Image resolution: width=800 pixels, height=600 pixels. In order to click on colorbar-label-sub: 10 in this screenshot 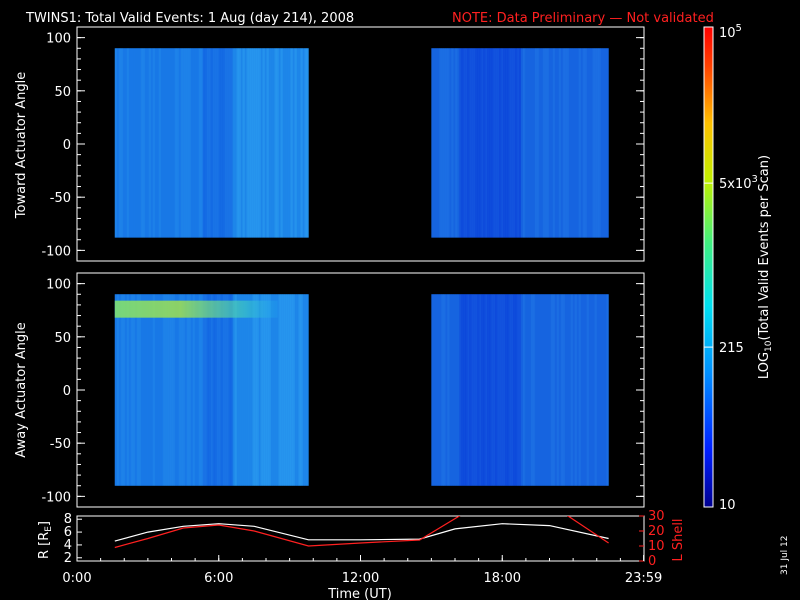, I will do `click(769, 346)`.